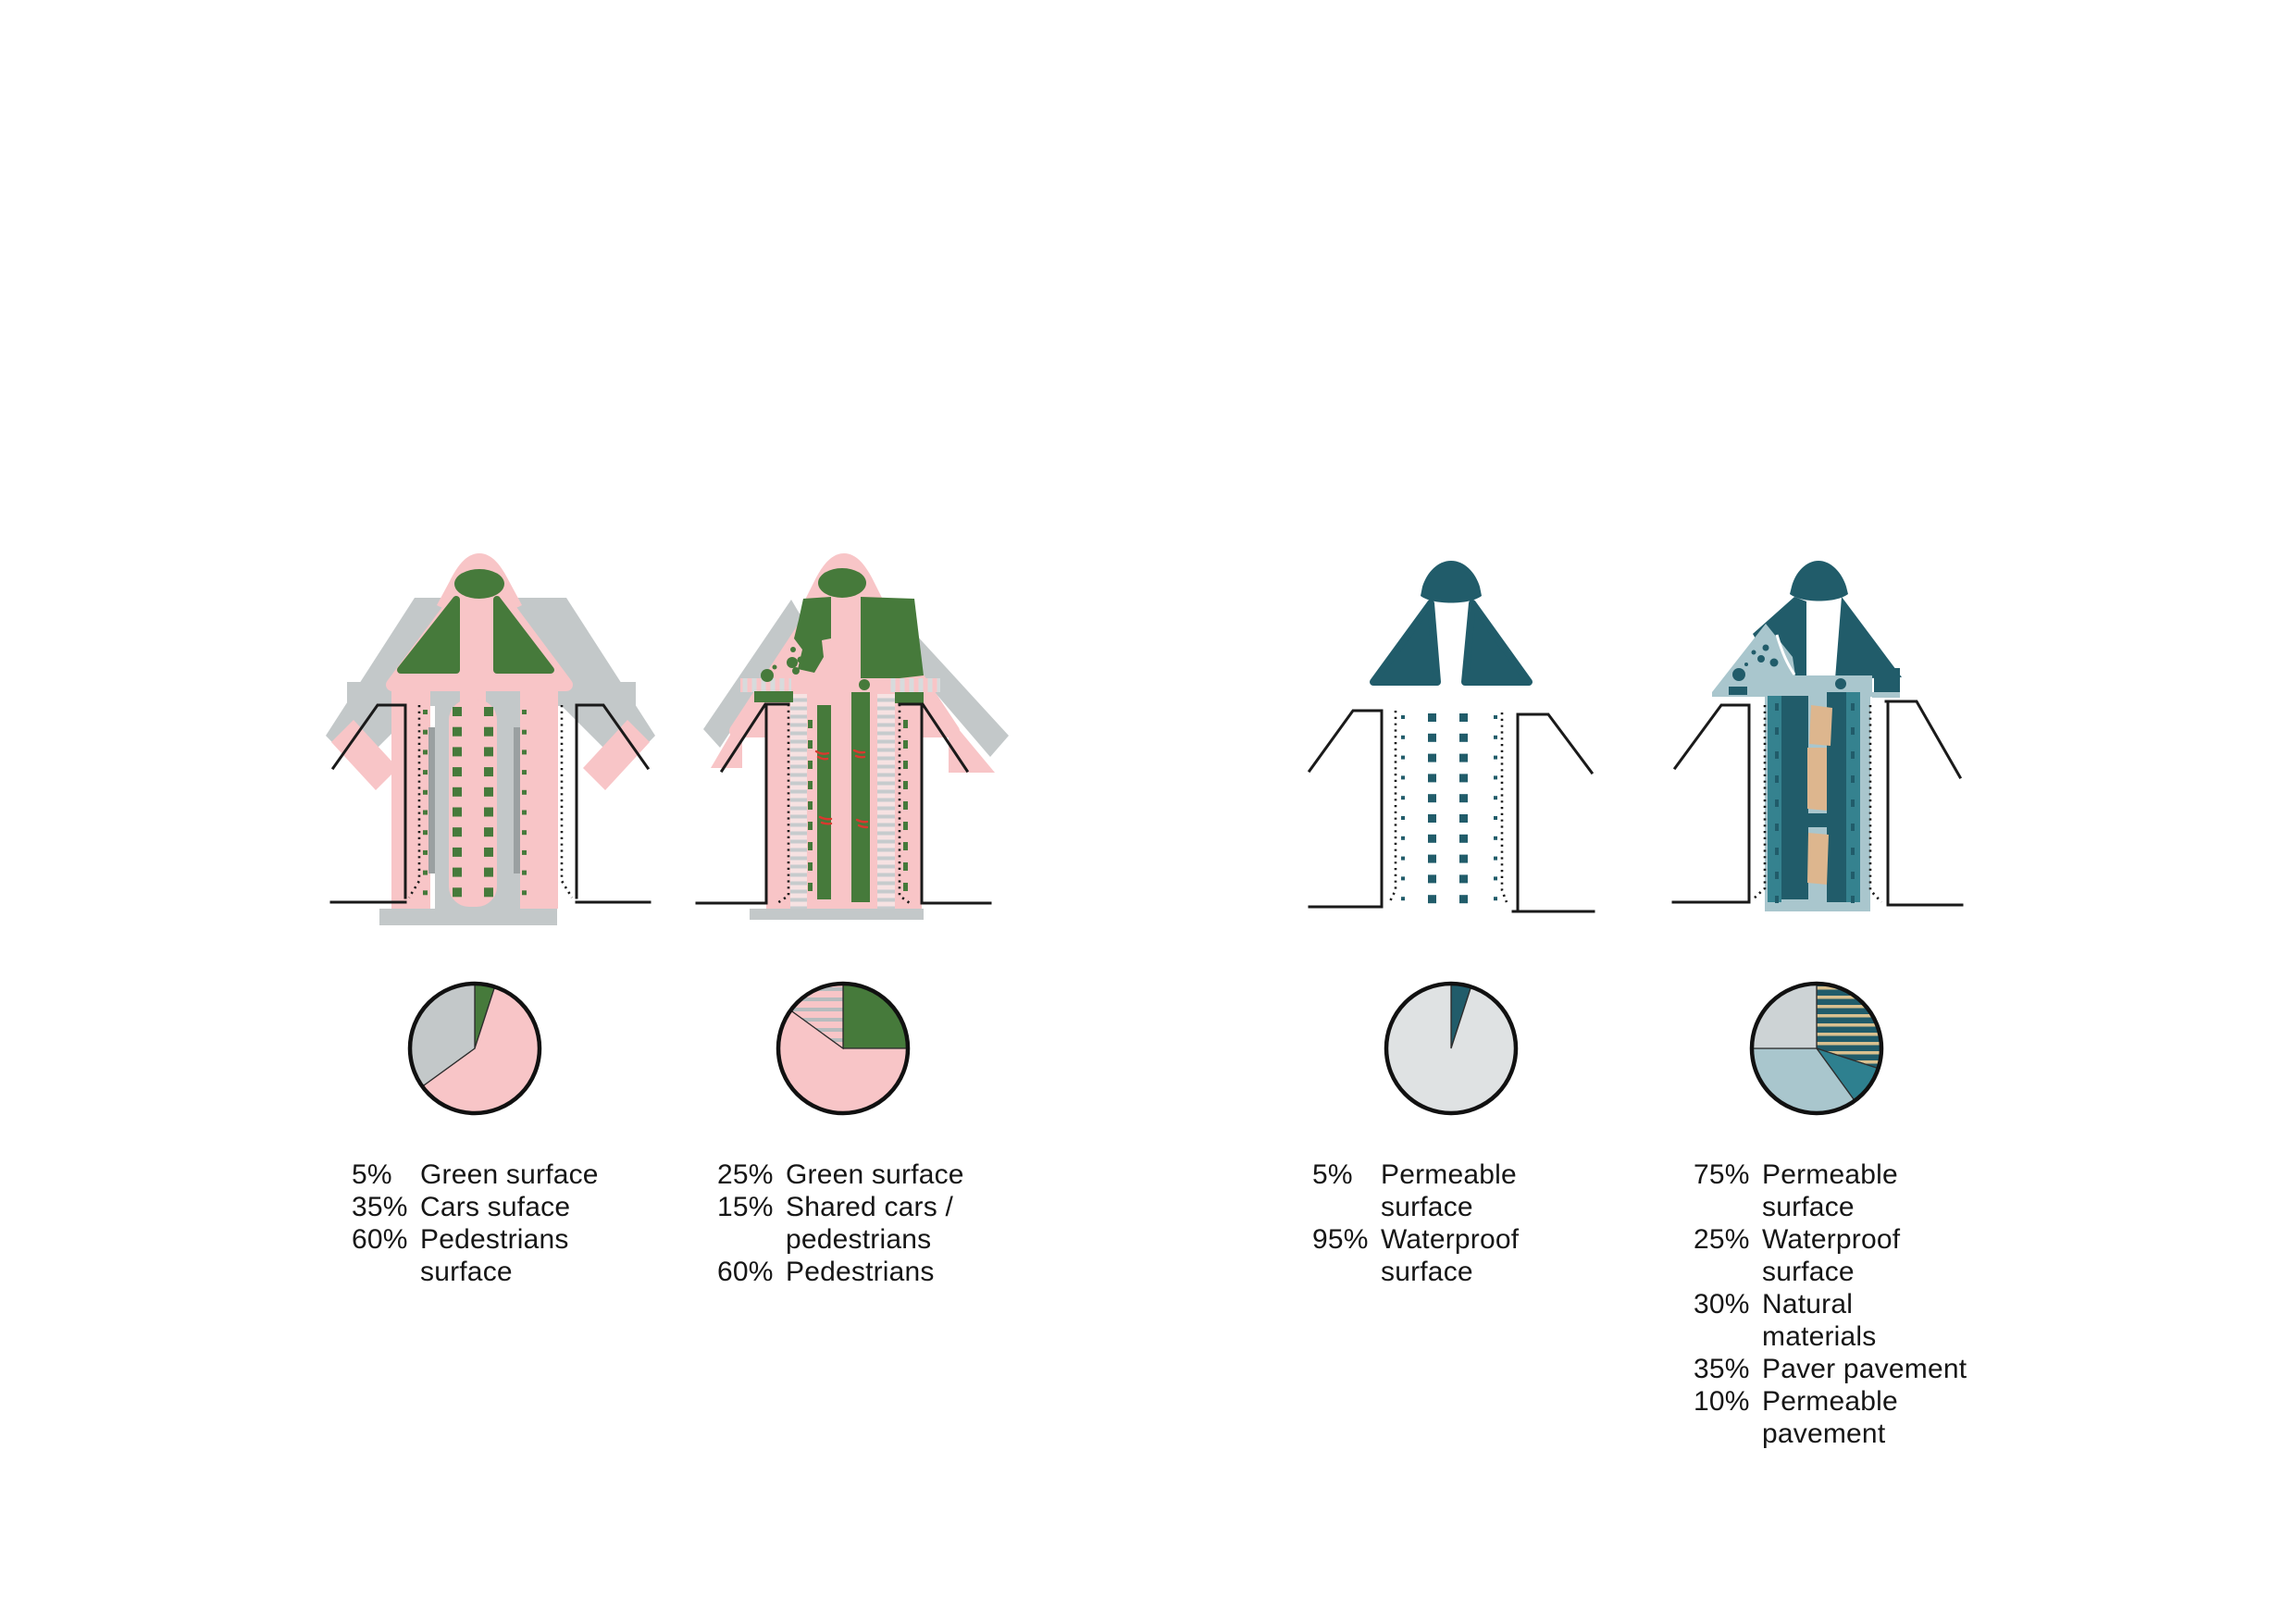 The image size is (2296, 1623). What do you see at coordinates (1333, 1174) in the screenshot?
I see `legend-percent: 5%` at bounding box center [1333, 1174].